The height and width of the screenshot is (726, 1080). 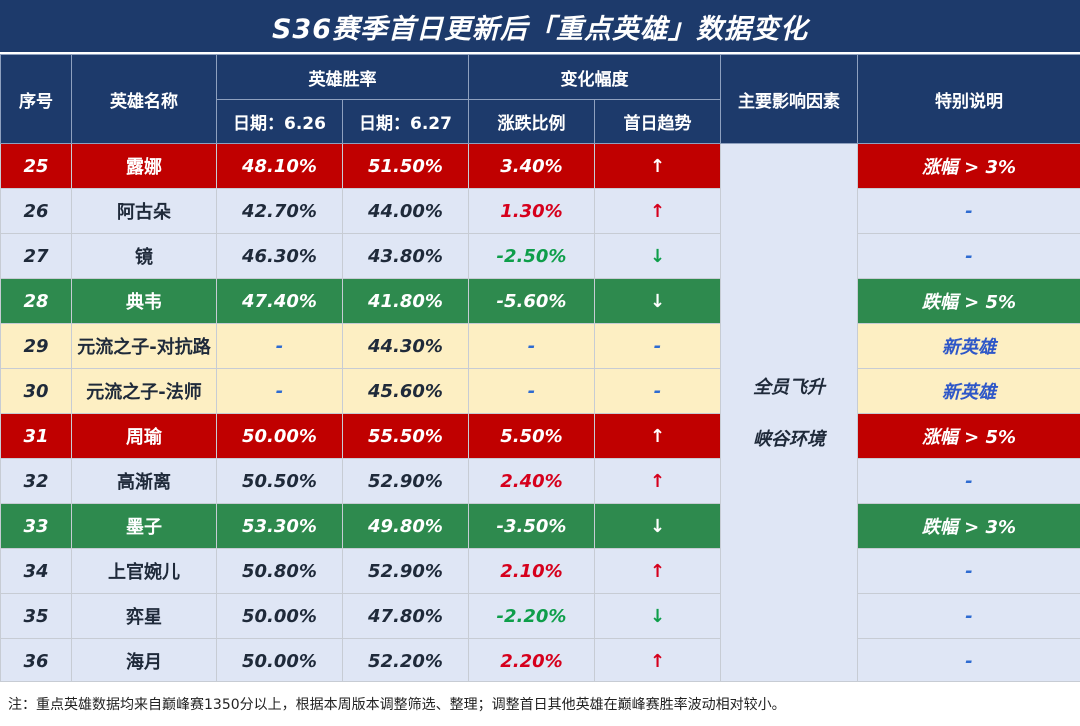 What do you see at coordinates (594, 77) in the screenshot?
I see `header-change: 变化幅度` at bounding box center [594, 77].